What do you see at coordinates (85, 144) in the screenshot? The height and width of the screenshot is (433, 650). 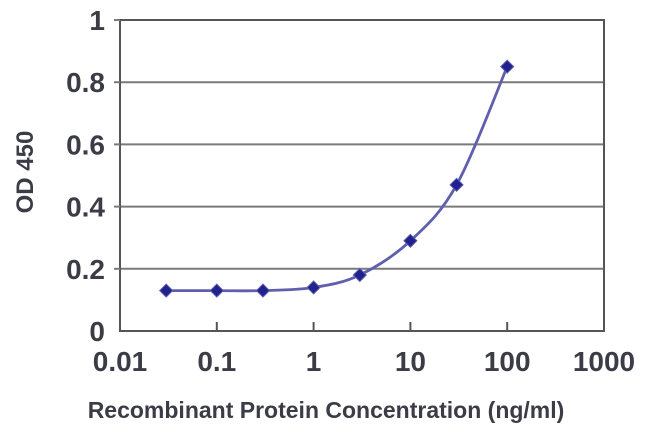 I see `y-tick-label: 0.6` at bounding box center [85, 144].